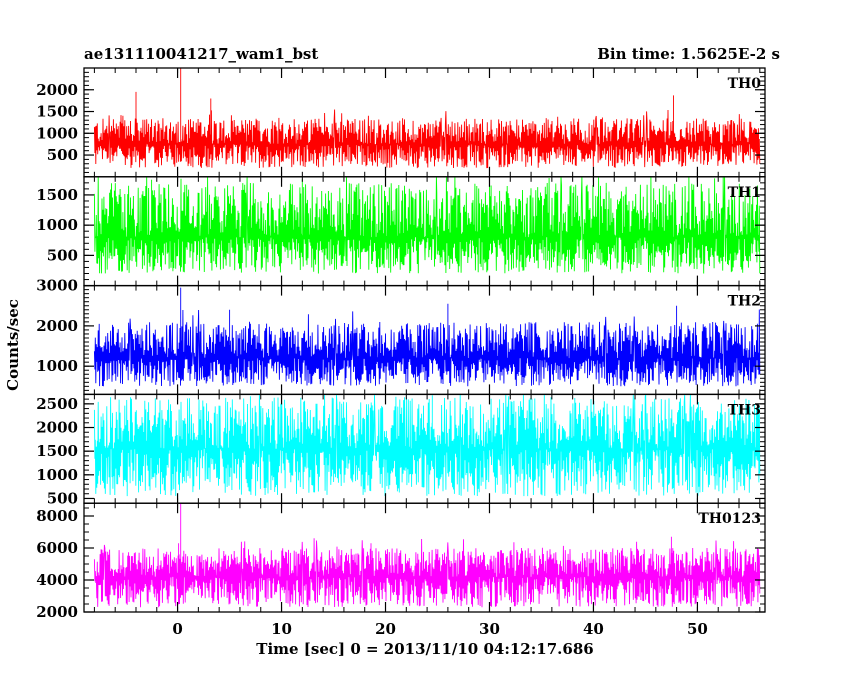  Describe the element at coordinates (424, 649) in the screenshot. I see `x-axis-label: Time [sec] 0 = 2013/11/10 04:12:17.686` at that location.